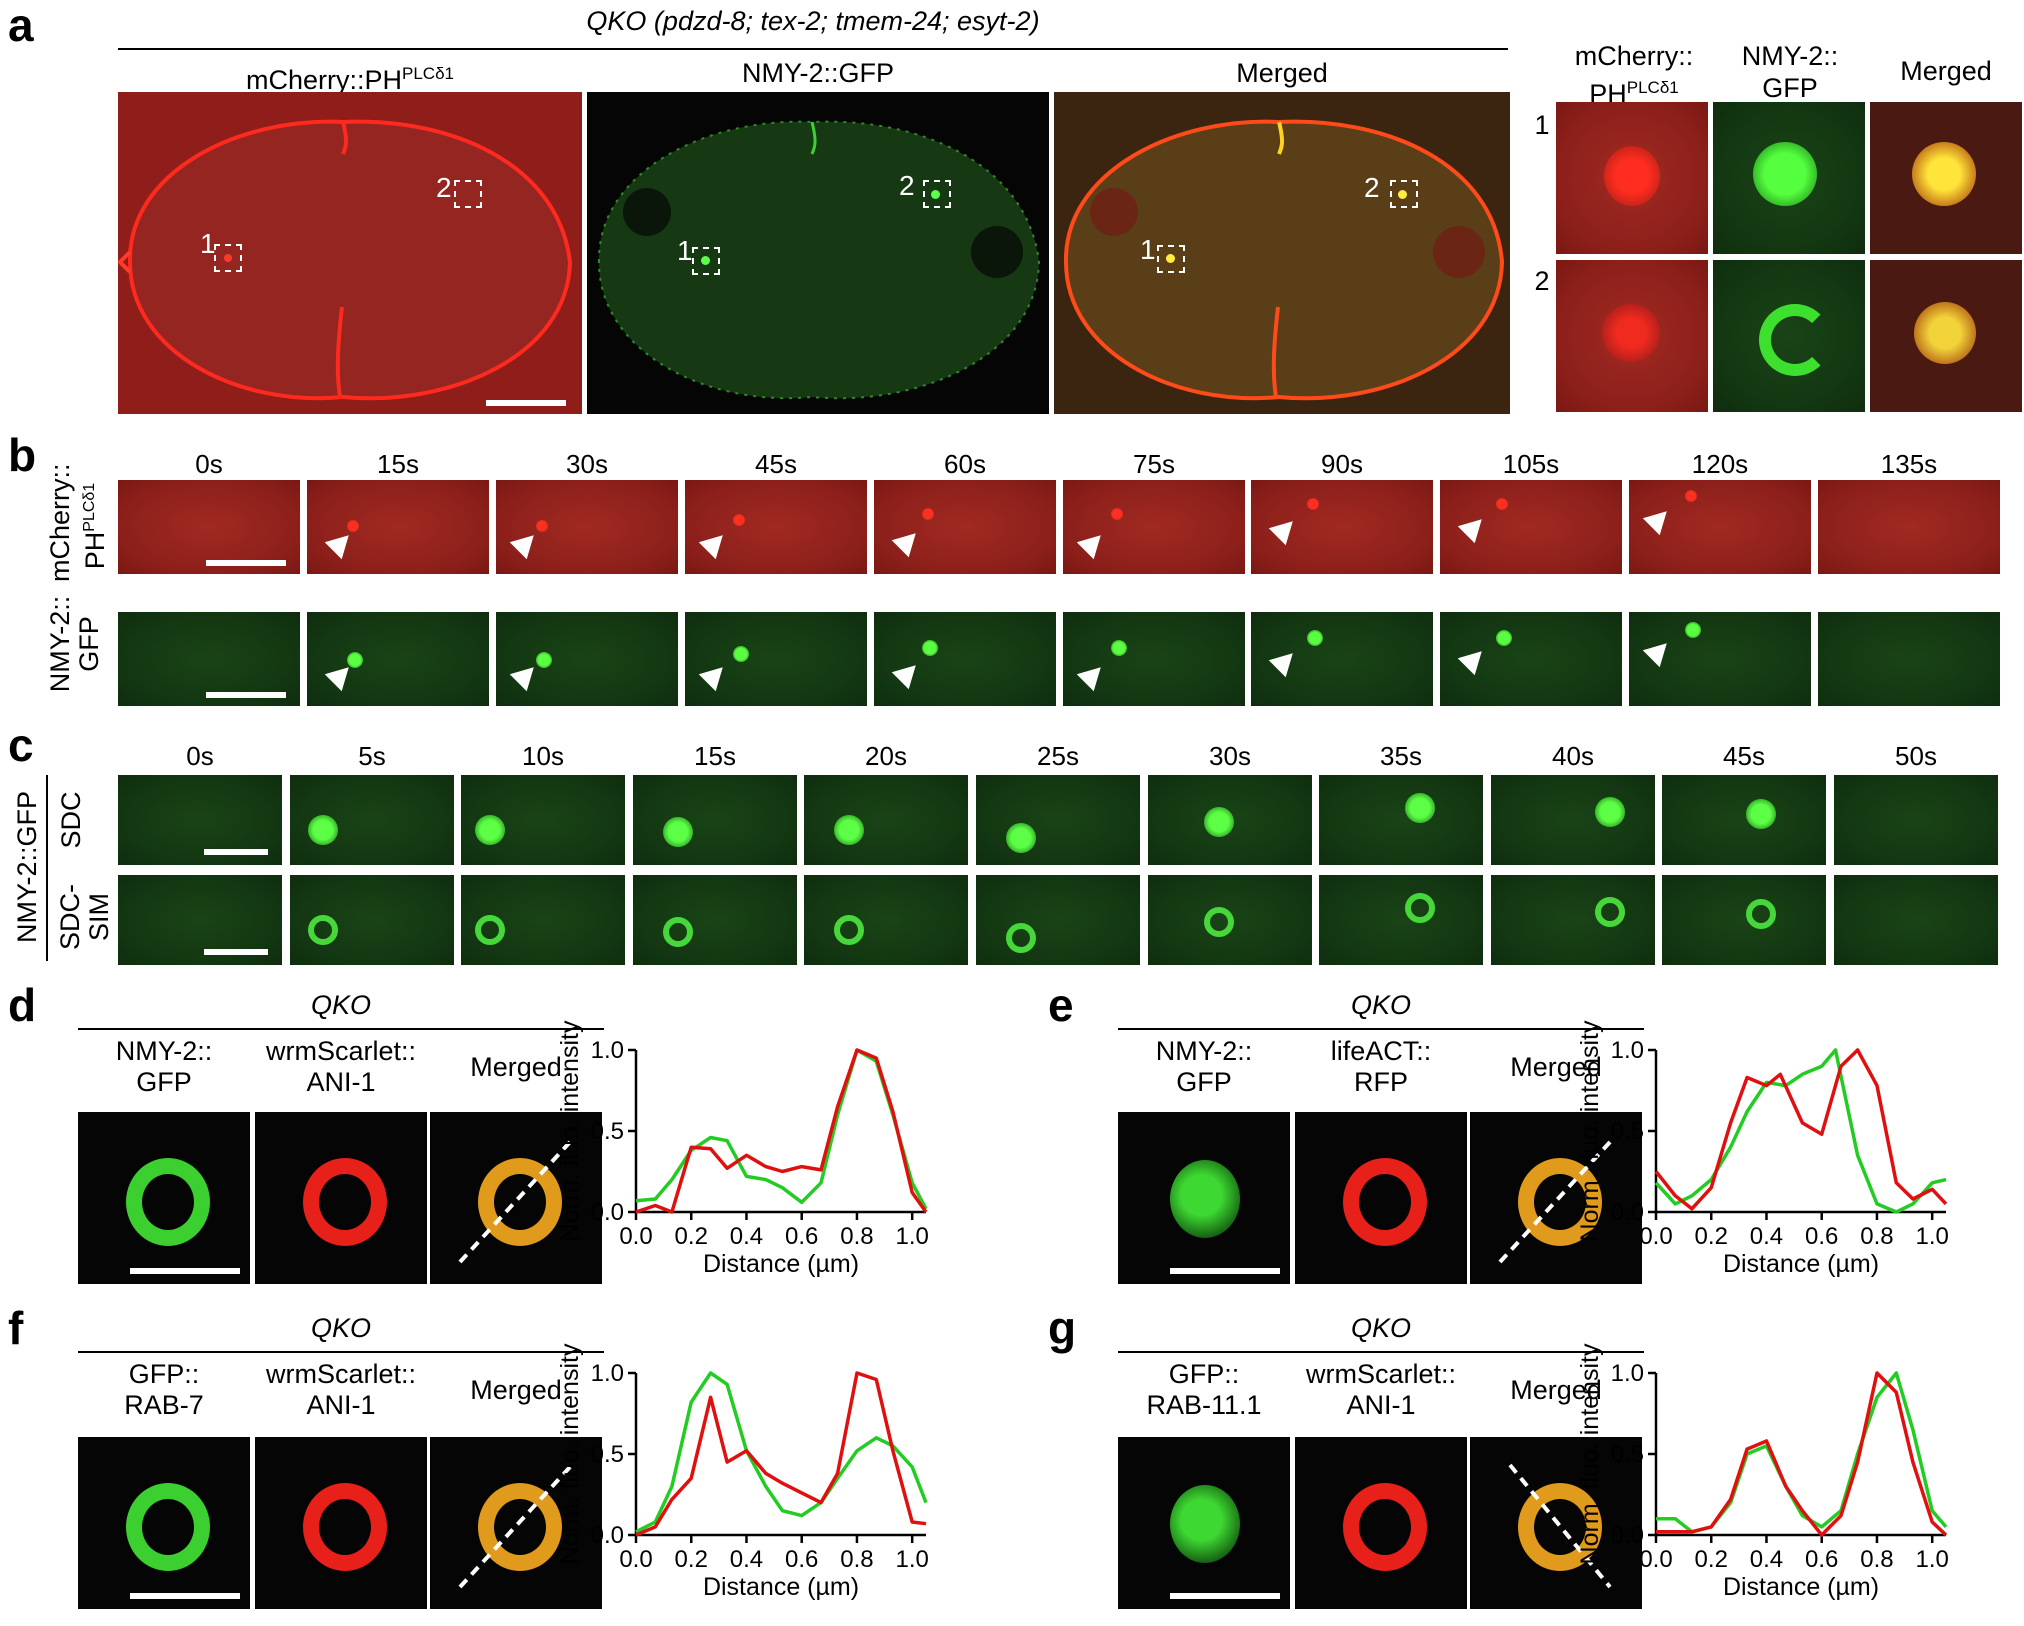  What do you see at coordinates (819, 260) in the screenshot?
I see `embryo-green` at bounding box center [819, 260].